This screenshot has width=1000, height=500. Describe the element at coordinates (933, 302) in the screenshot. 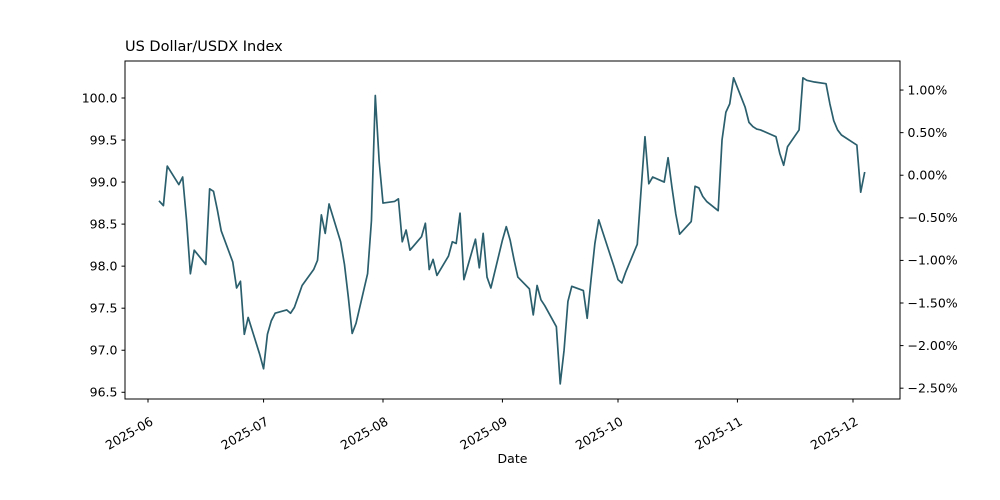

I see `right-y-tick-label: −1.50%` at that location.